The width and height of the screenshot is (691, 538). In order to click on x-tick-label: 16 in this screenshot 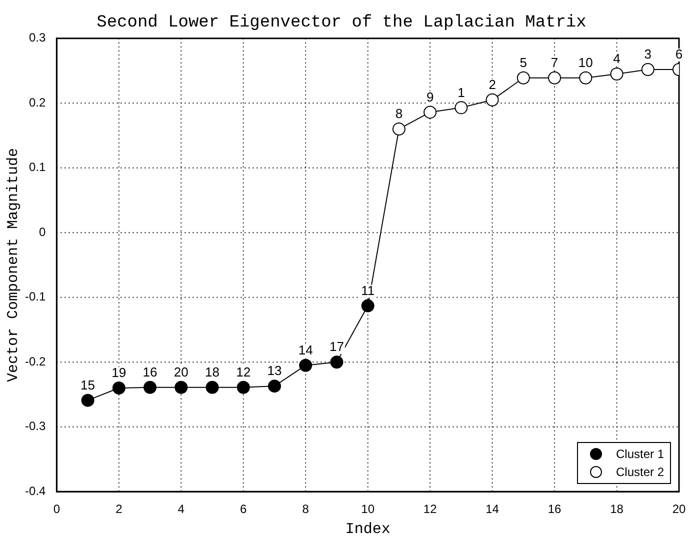, I will do `click(555, 509)`.